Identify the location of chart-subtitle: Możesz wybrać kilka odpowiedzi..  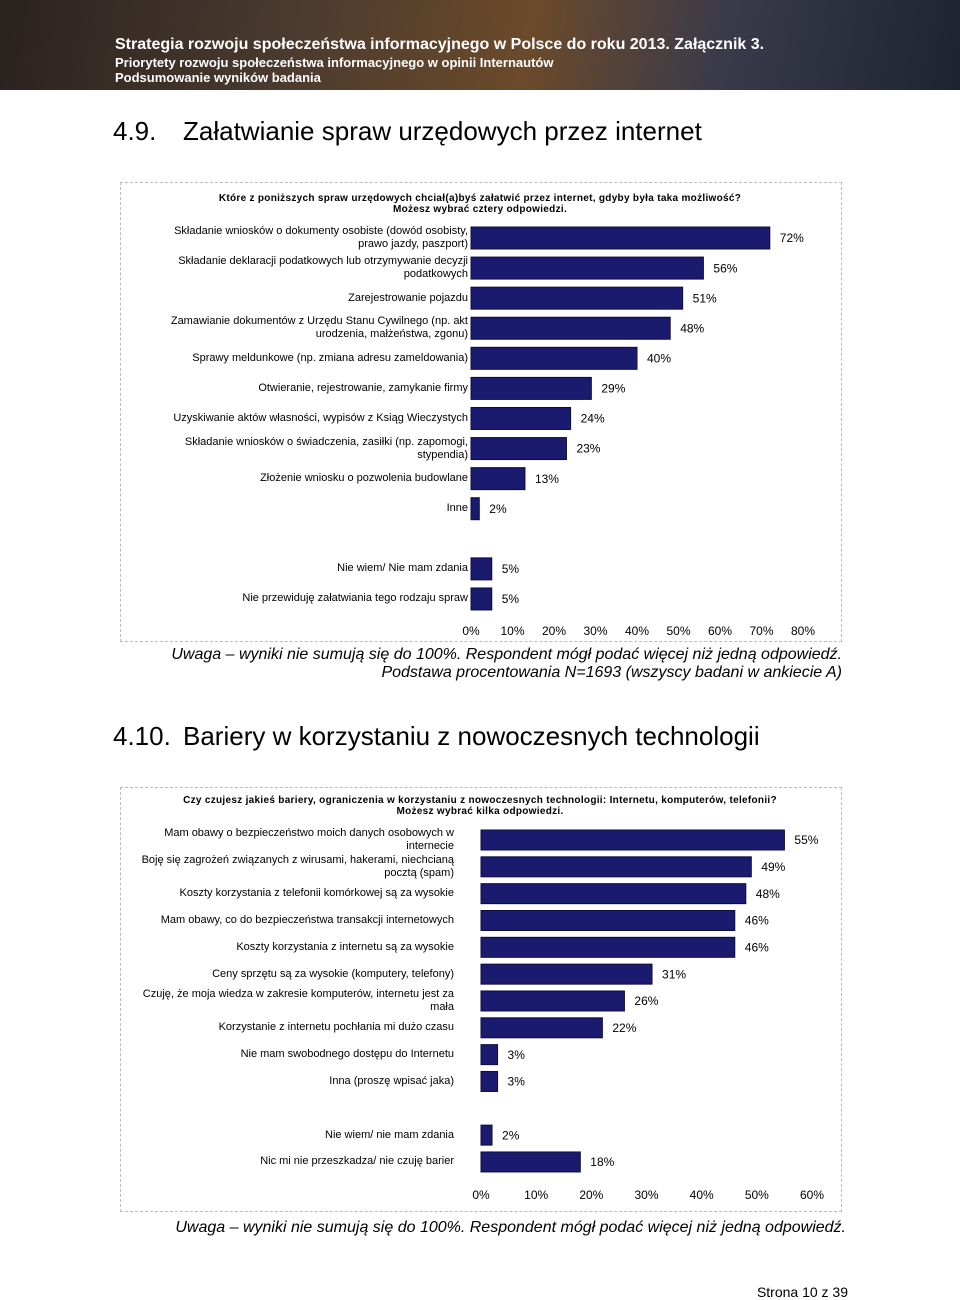
(480, 811).